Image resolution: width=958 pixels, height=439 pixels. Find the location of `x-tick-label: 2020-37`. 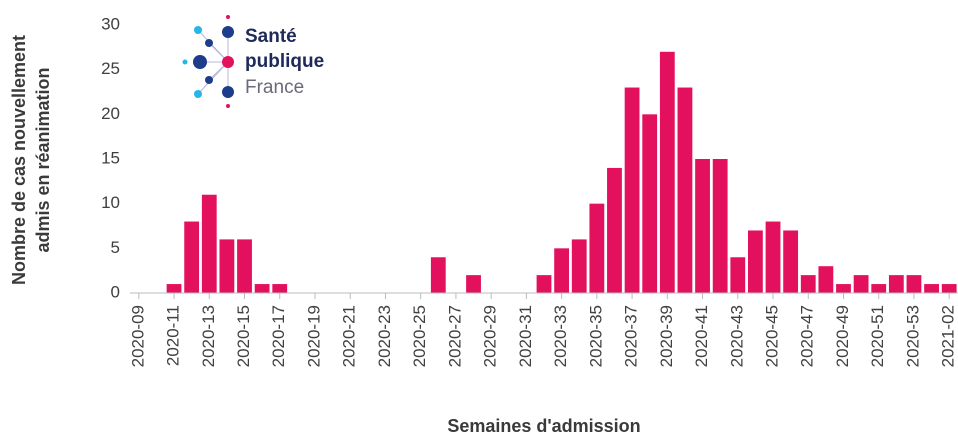

x-tick-label: 2020-37 is located at coordinates (631, 336).